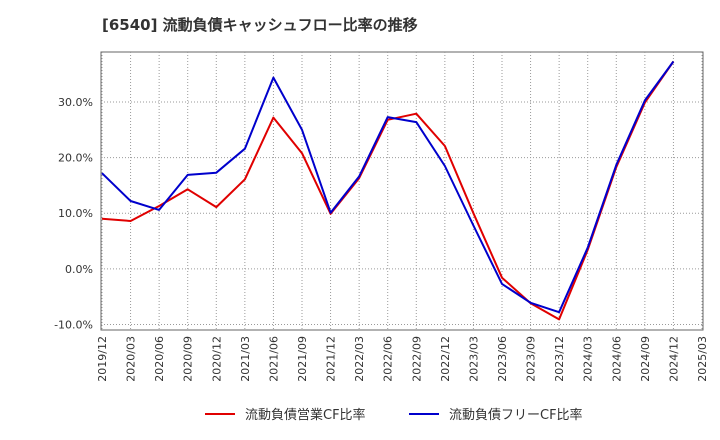 Image resolution: width=720 pixels, height=440 pixels. I want to click on chart-title: [6540] 流動負債キャッシュフロー比率の推移, so click(260, 25).